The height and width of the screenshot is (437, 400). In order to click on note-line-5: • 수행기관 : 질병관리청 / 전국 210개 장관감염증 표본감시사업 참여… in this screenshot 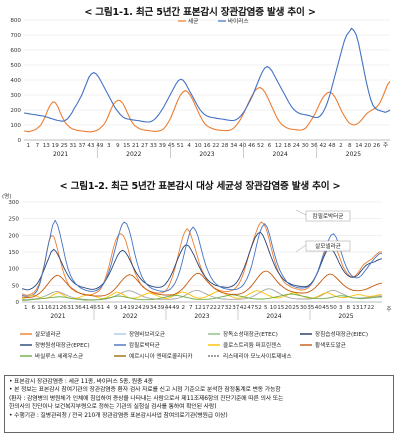, I will do `click(118, 415)`.